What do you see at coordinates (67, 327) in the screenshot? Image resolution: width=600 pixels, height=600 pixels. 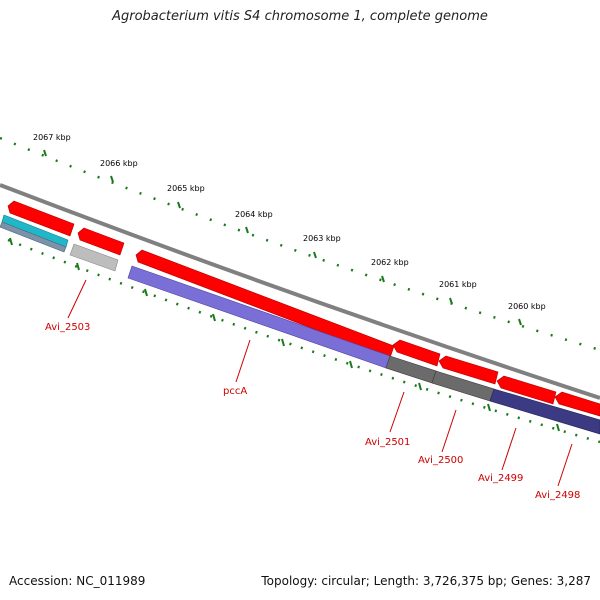 I see `gene-label-avi-2503: Avi_2503` at bounding box center [67, 327].